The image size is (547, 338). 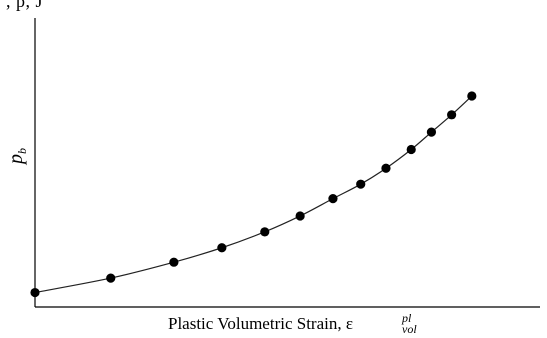 I want to click on x-axis-label: Plastic Volumetric Strain, ε, so click(x=260, y=323).